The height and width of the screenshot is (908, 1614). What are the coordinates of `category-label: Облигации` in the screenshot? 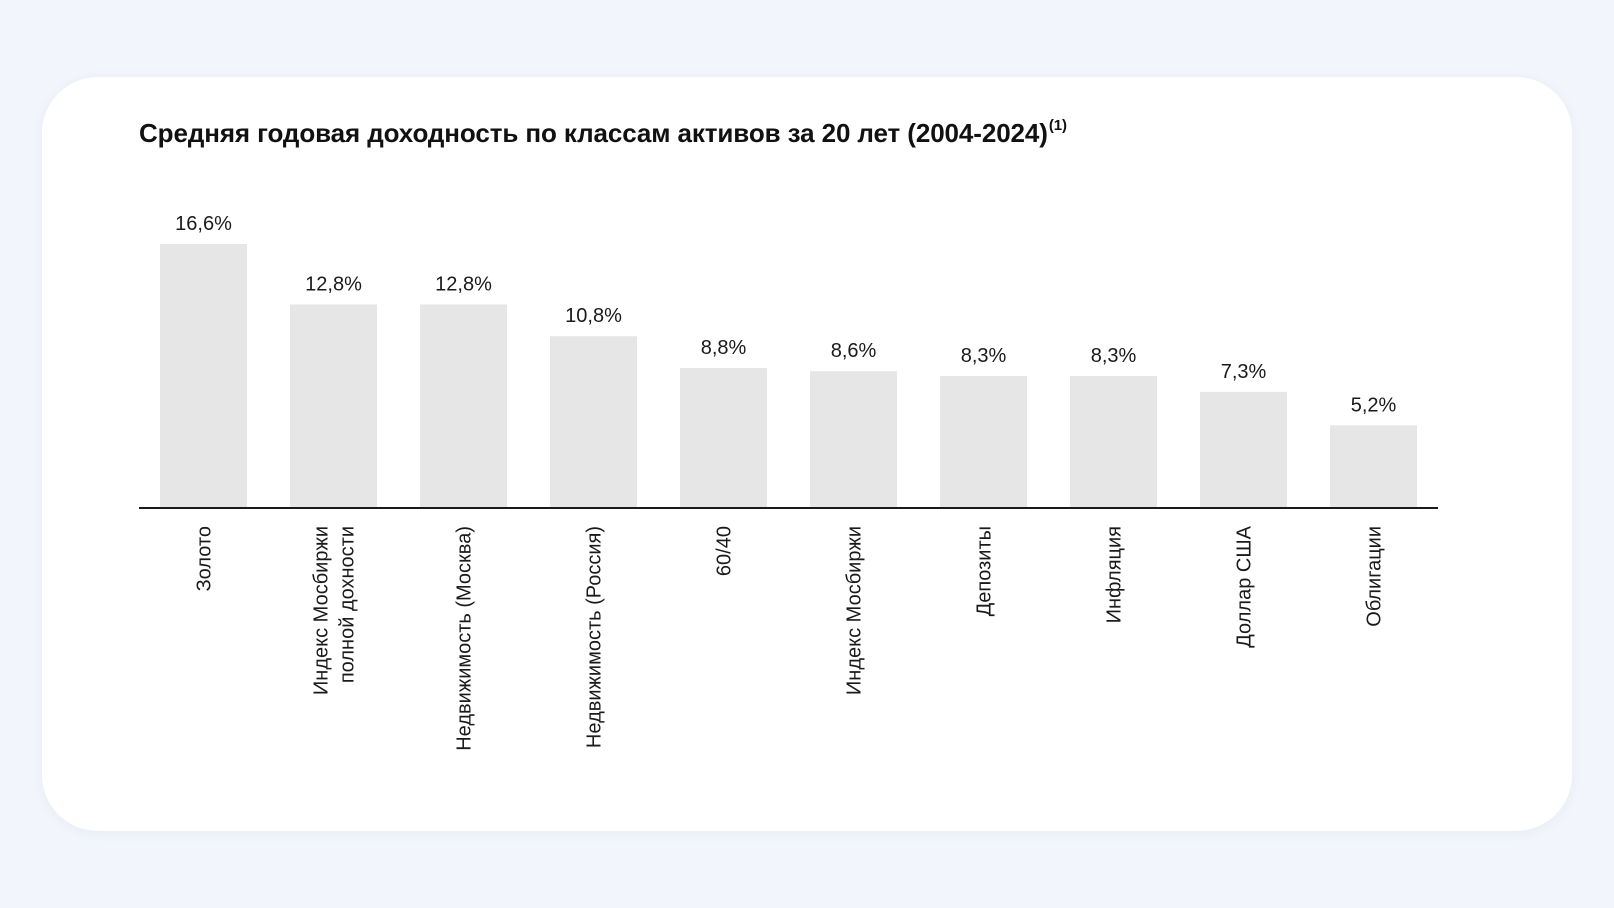 It's located at (1375, 576).